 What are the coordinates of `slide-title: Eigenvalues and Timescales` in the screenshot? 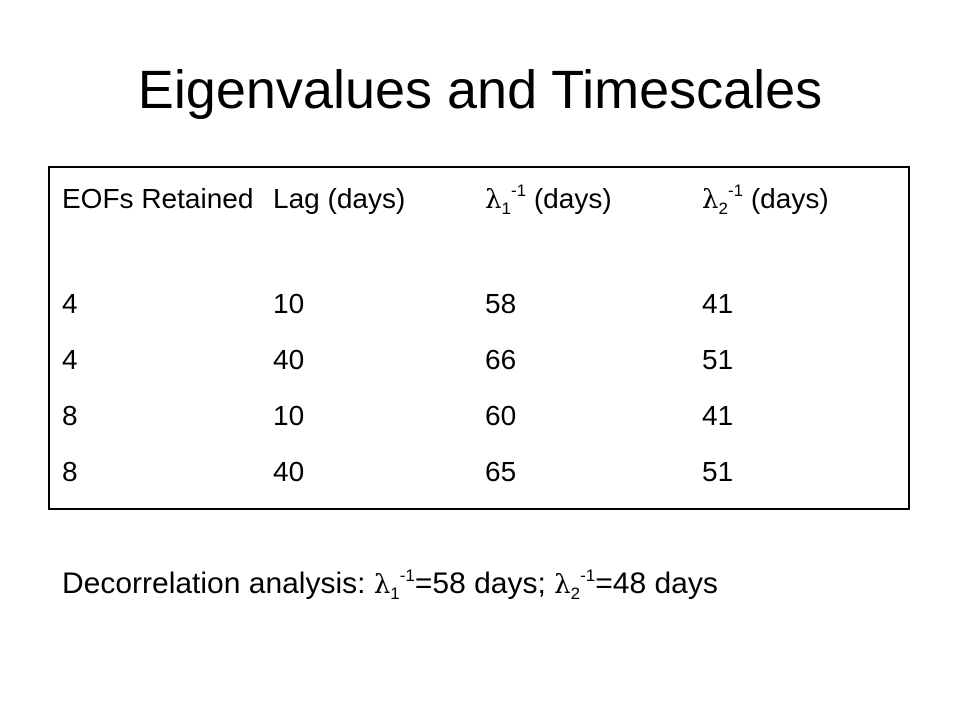 It's located at (480, 90).